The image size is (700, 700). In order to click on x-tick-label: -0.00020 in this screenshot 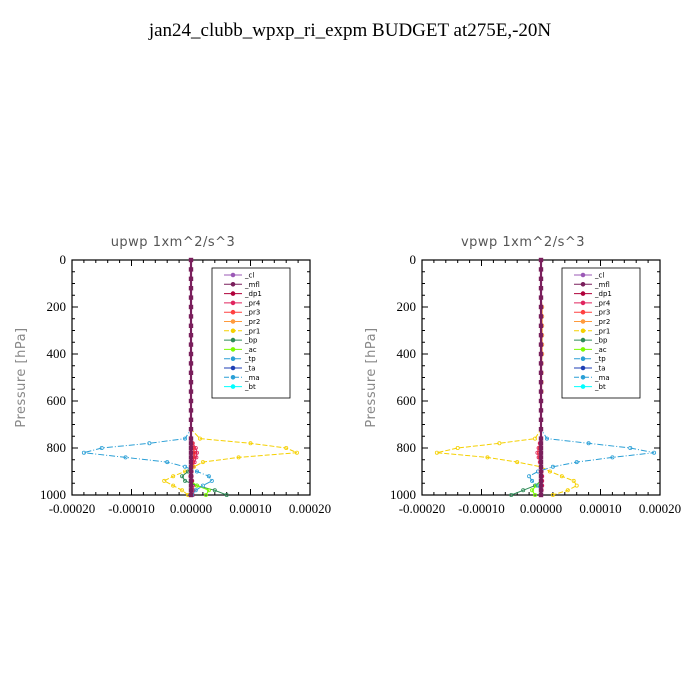, I will do `click(72, 508)`.